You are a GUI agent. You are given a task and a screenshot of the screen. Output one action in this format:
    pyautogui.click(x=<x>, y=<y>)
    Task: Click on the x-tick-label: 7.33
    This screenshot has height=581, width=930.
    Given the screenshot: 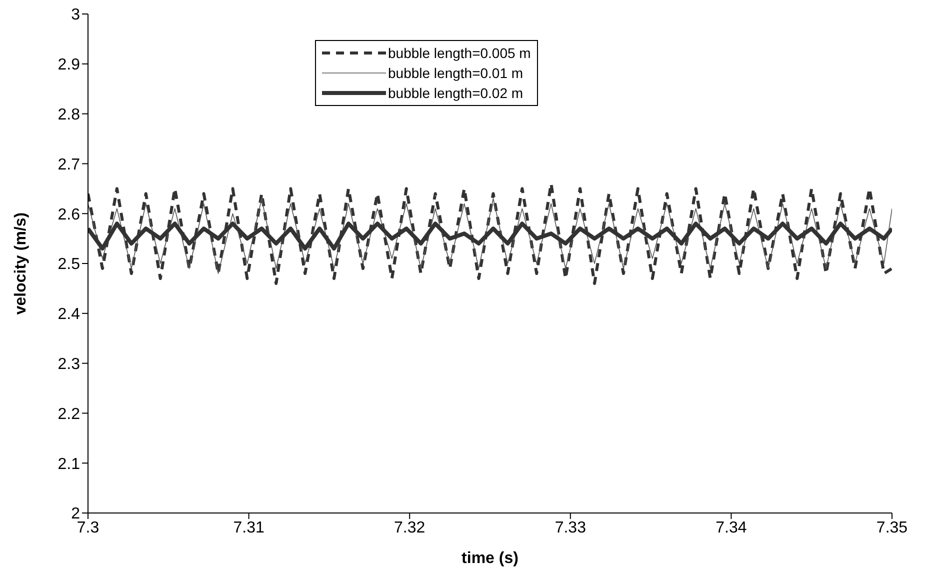 What is the action you would take?
    pyautogui.click(x=570, y=527)
    